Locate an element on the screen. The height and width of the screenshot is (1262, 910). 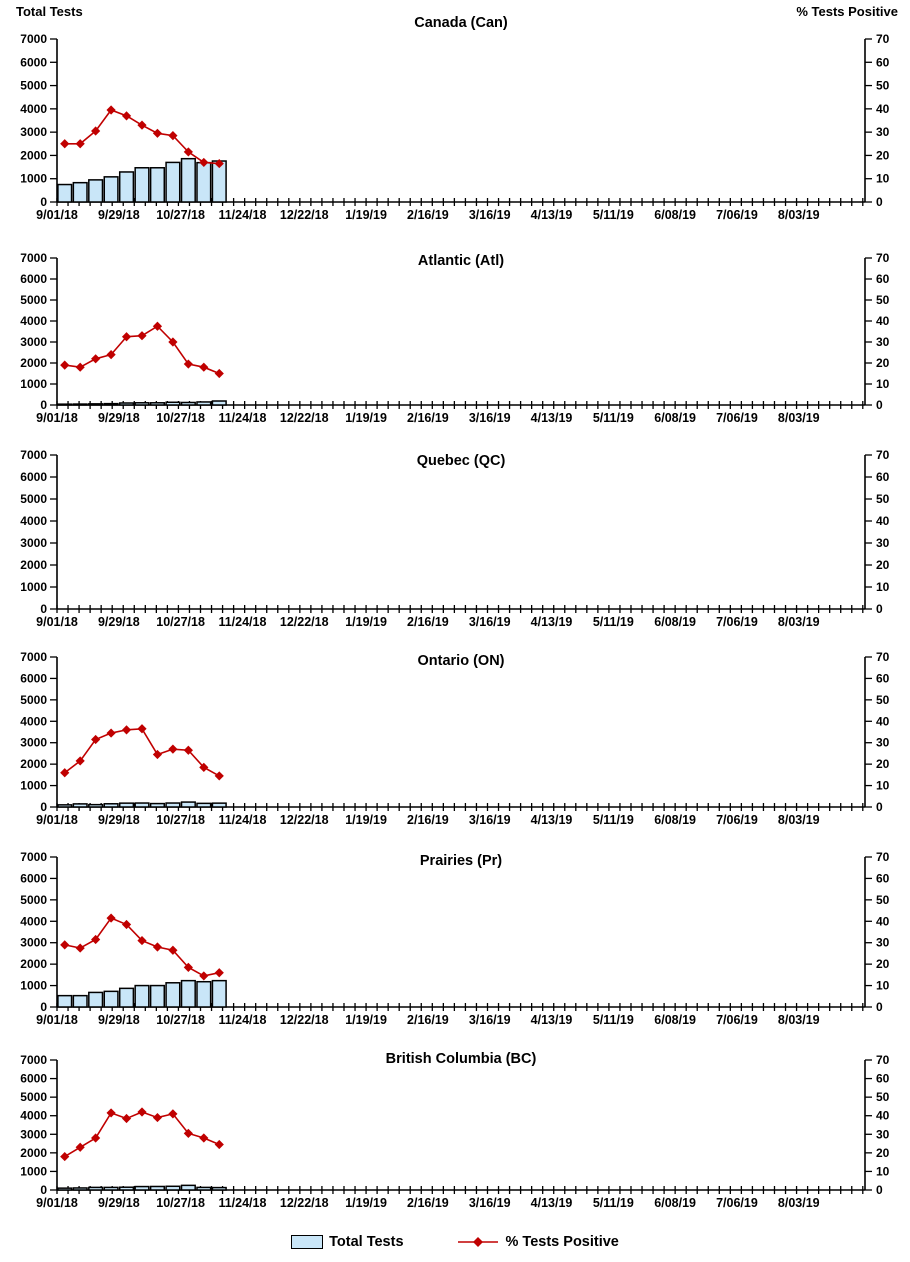
axes is located at coordinates (461, 732).